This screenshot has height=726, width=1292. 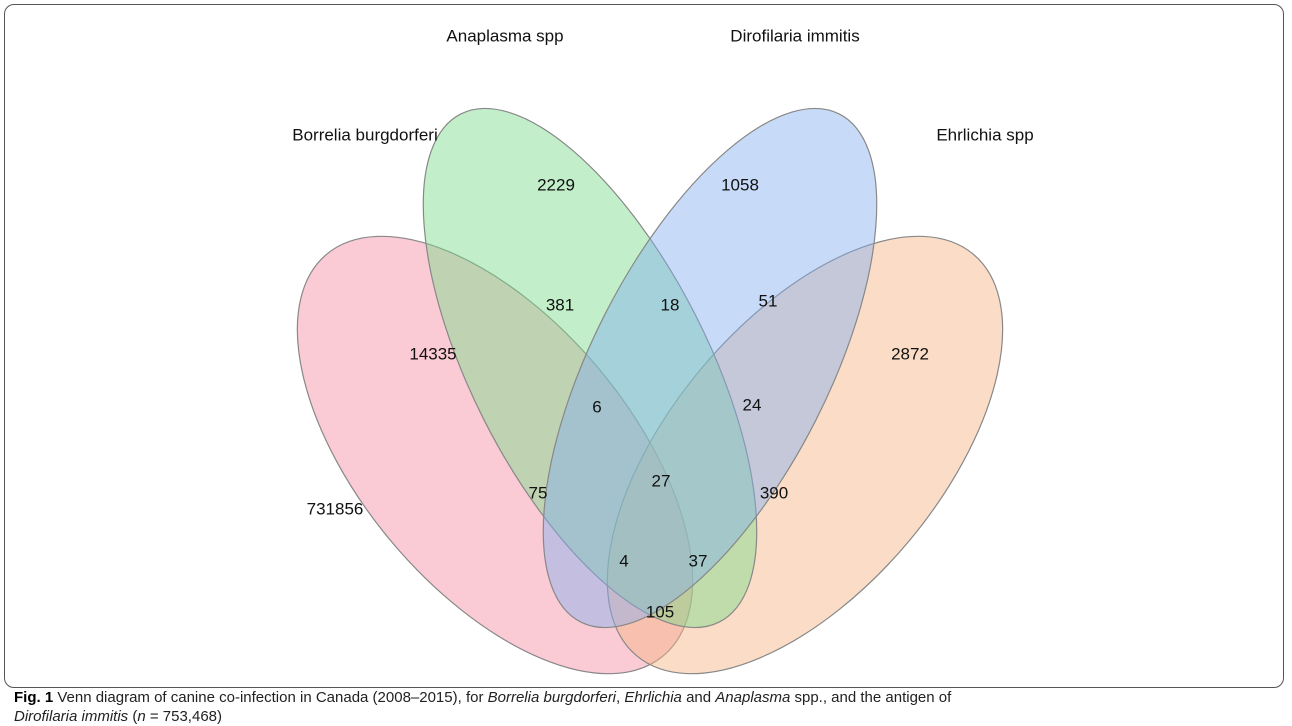 What do you see at coordinates (774, 492) in the screenshot?
I see `region-count: 390` at bounding box center [774, 492].